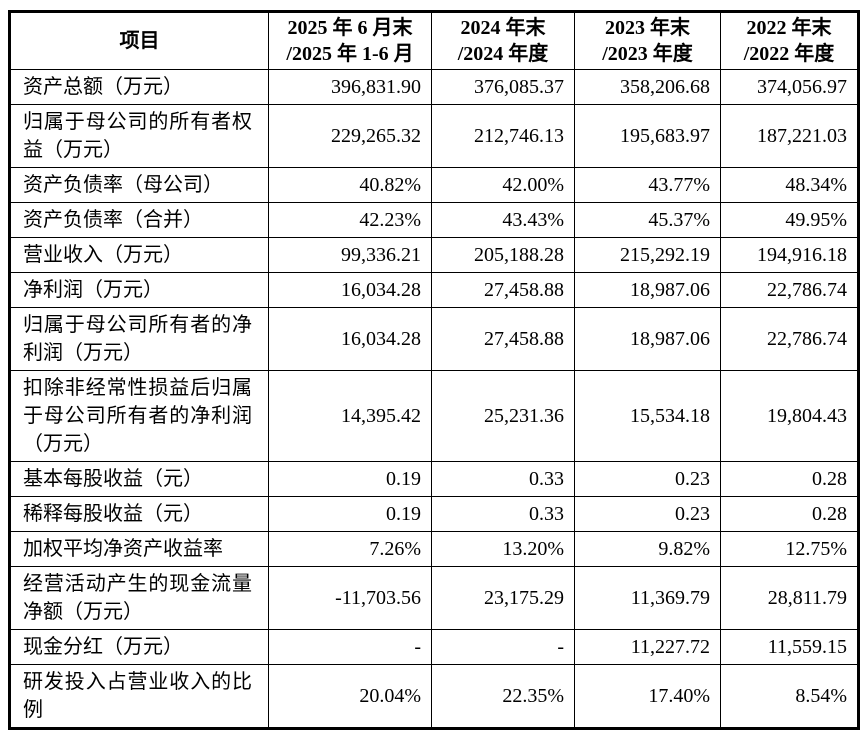 This screenshot has width=864, height=749. I want to click on row-label: 资产负债率（母公司）, so click(139, 185).